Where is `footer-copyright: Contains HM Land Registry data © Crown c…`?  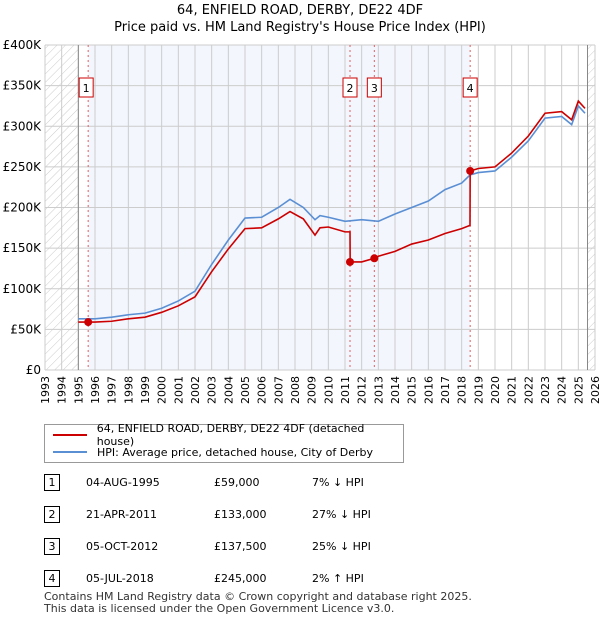
footer-copyright: Contains HM Land Registry data © Crown c… is located at coordinates (258, 596).